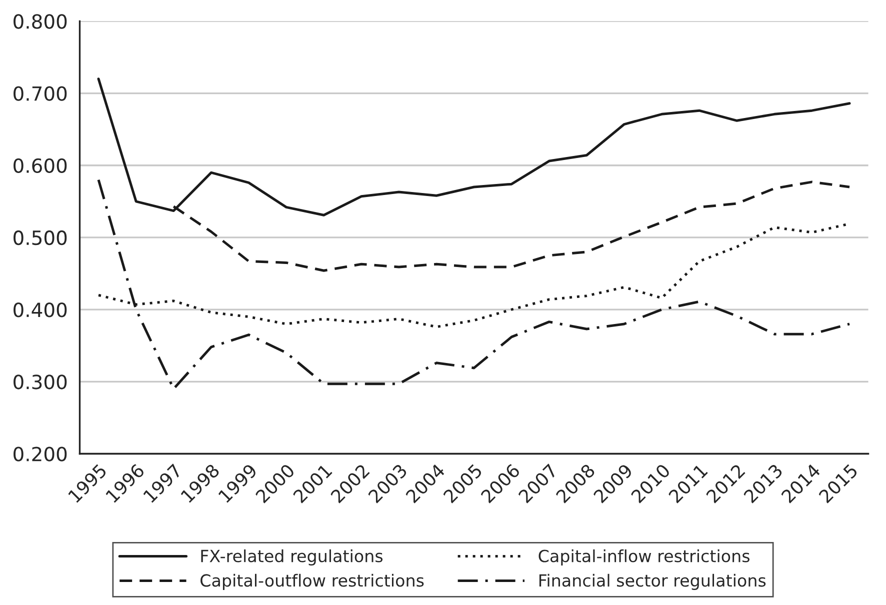 Image resolution: width=886 pixels, height=605 pixels. What do you see at coordinates (40, 238) in the screenshot?
I see `y-tick-label: 0.500` at bounding box center [40, 238].